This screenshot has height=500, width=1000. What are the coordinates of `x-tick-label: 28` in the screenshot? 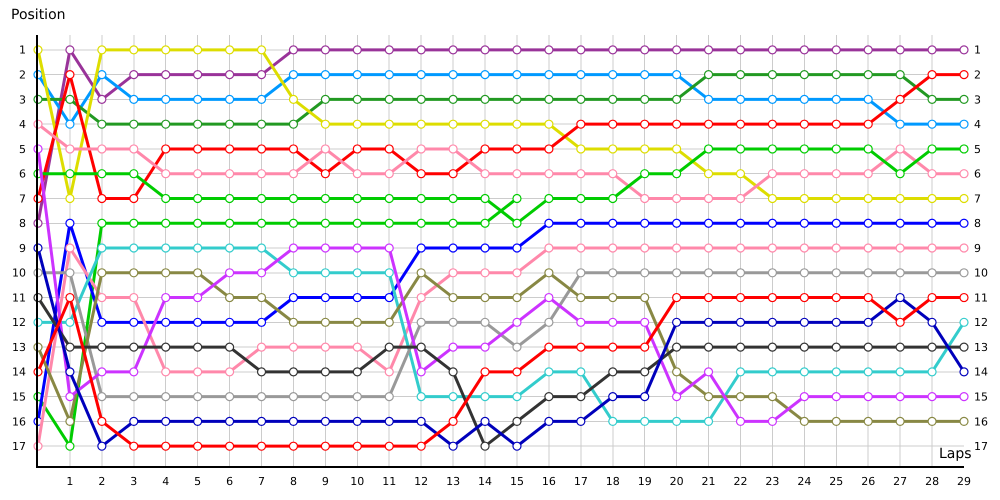 It's located at (932, 481).